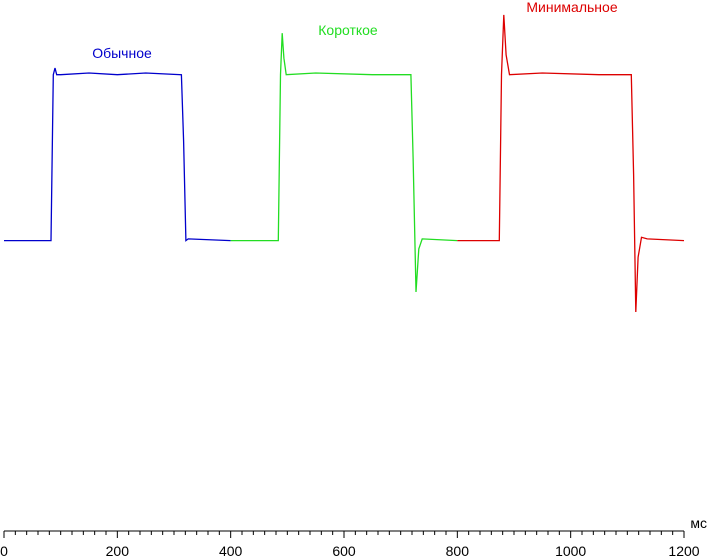 This screenshot has height=557, width=711. What do you see at coordinates (231, 550) in the screenshot?
I see `x-tick-label: 400` at bounding box center [231, 550].